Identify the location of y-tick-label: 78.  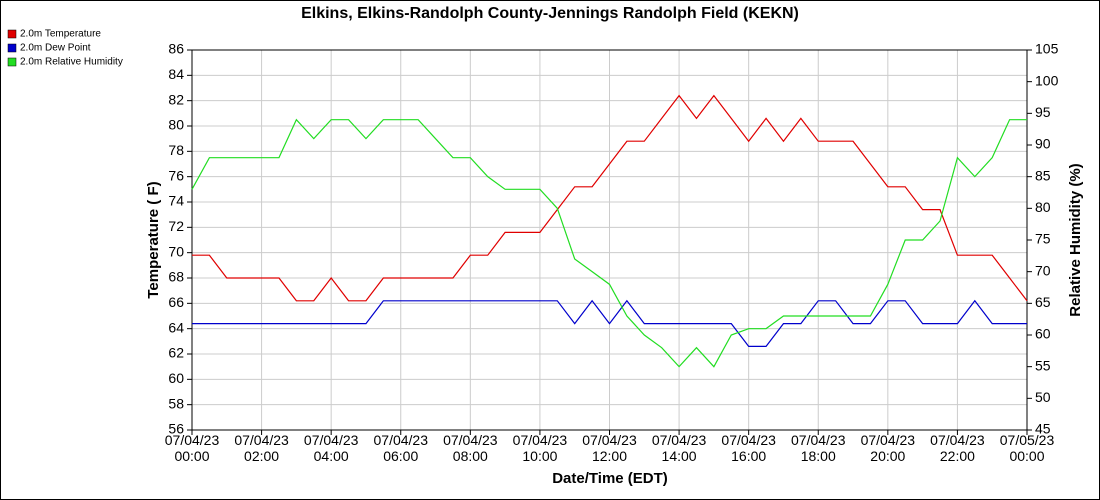
(176, 150).